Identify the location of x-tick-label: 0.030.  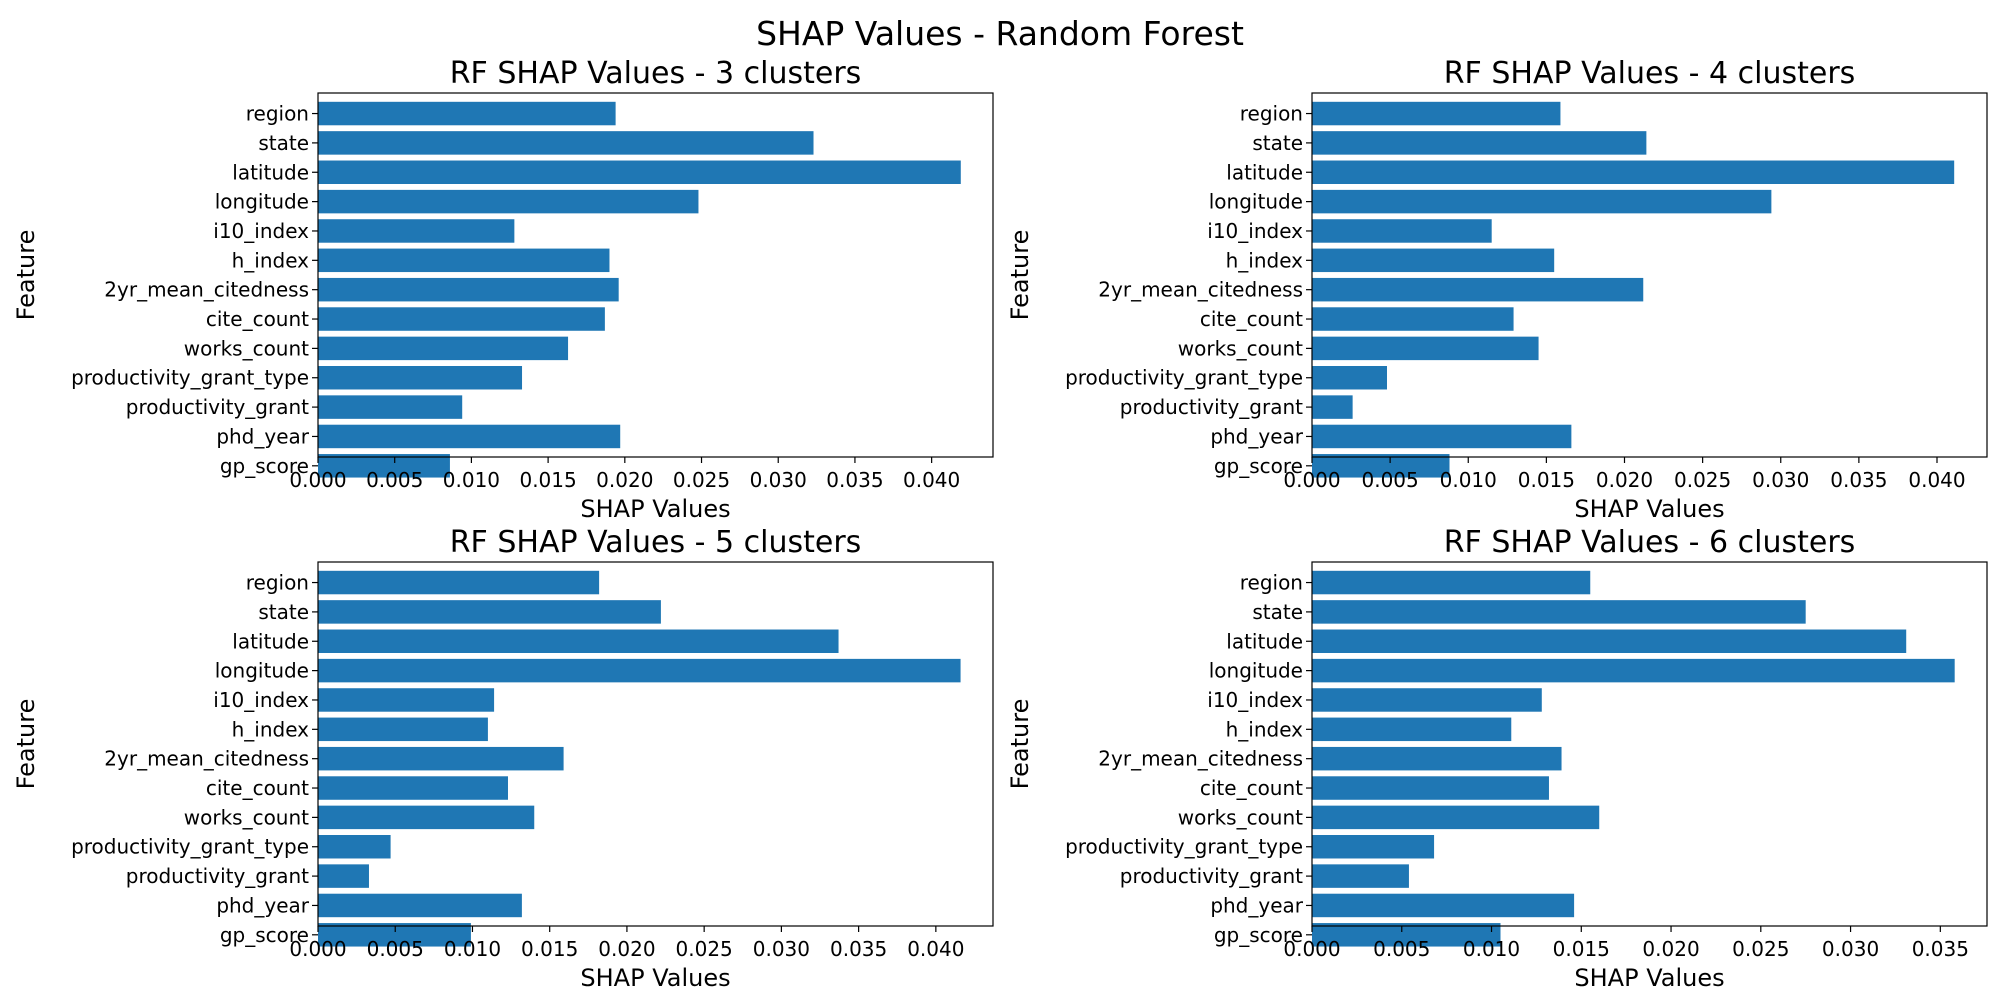
(781, 949).